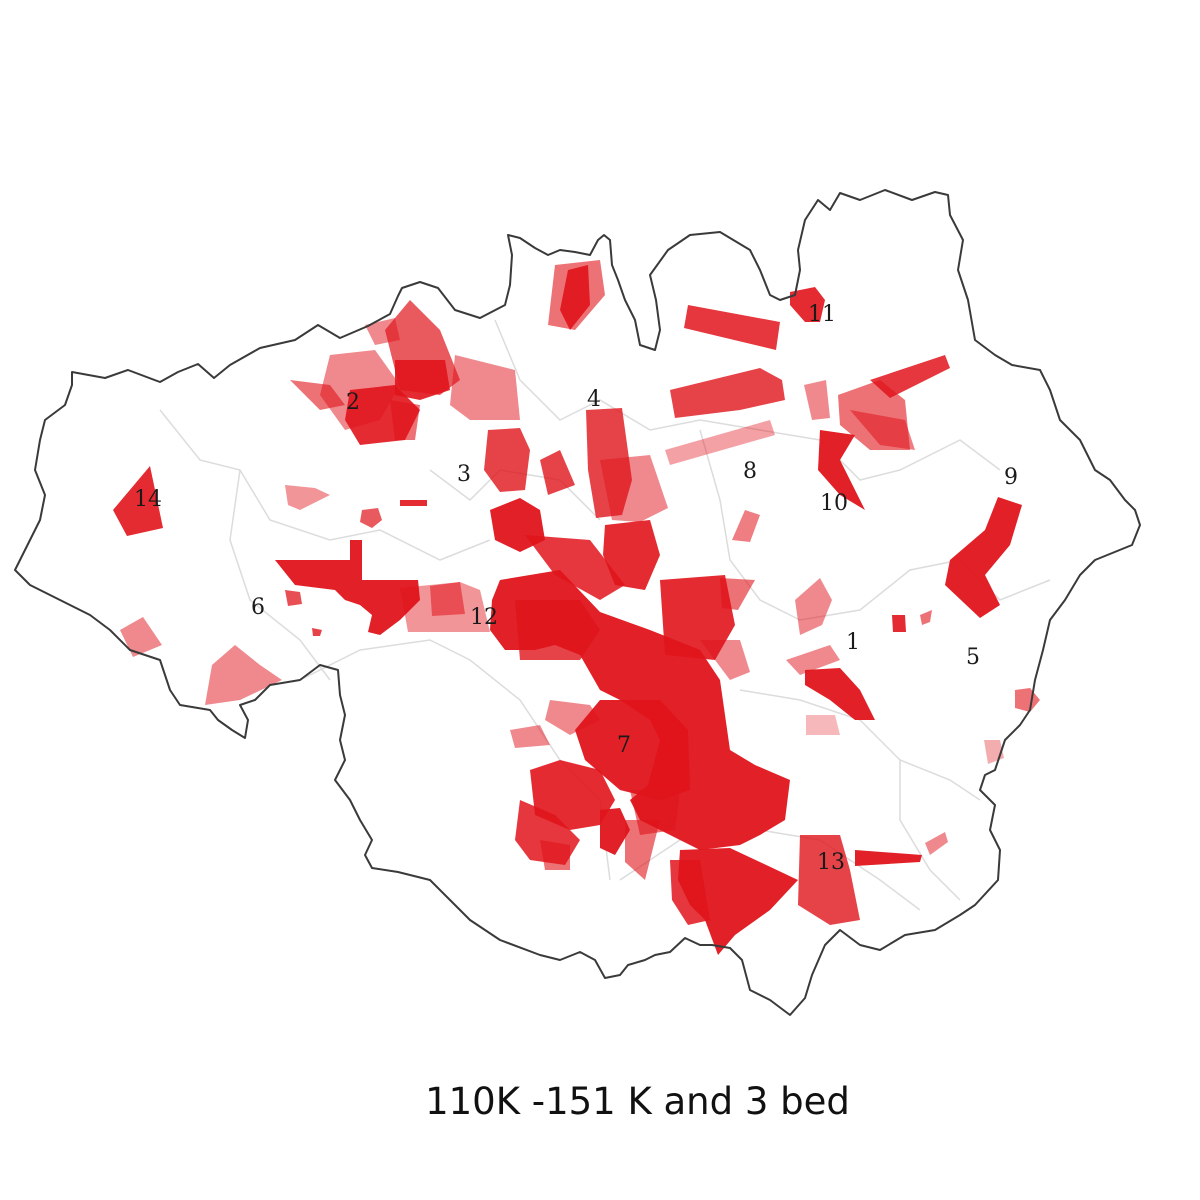 This screenshot has height=1200, width=1200. I want to click on district-label-11: 11, so click(822, 314).